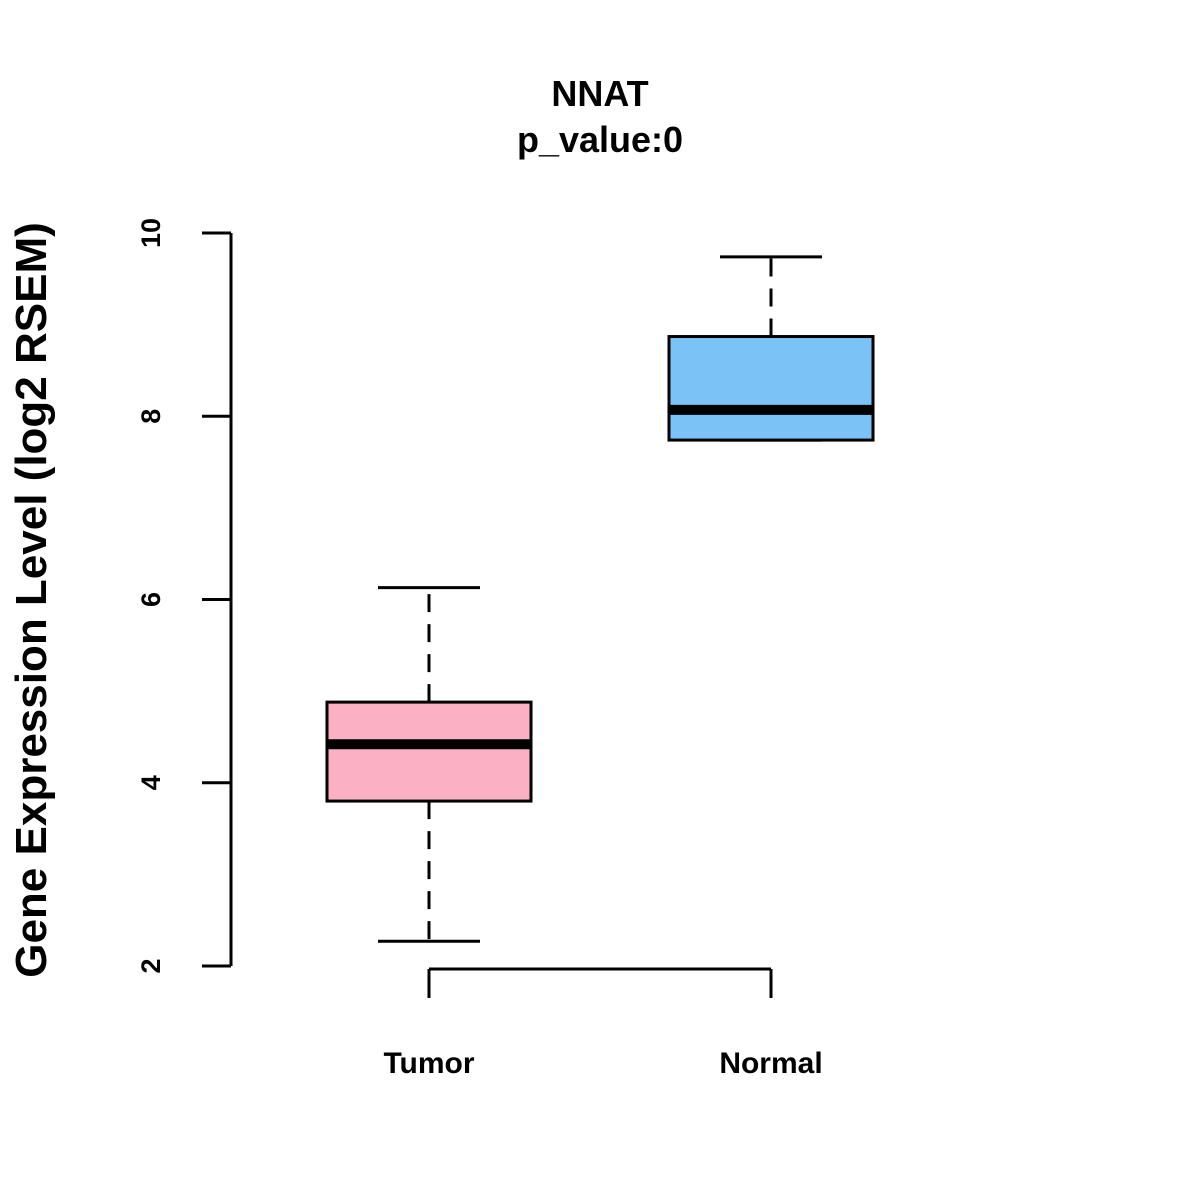 Image resolution: width=1200 pixels, height=1200 pixels. I want to click on y-tick-label: 8, so click(151, 416).